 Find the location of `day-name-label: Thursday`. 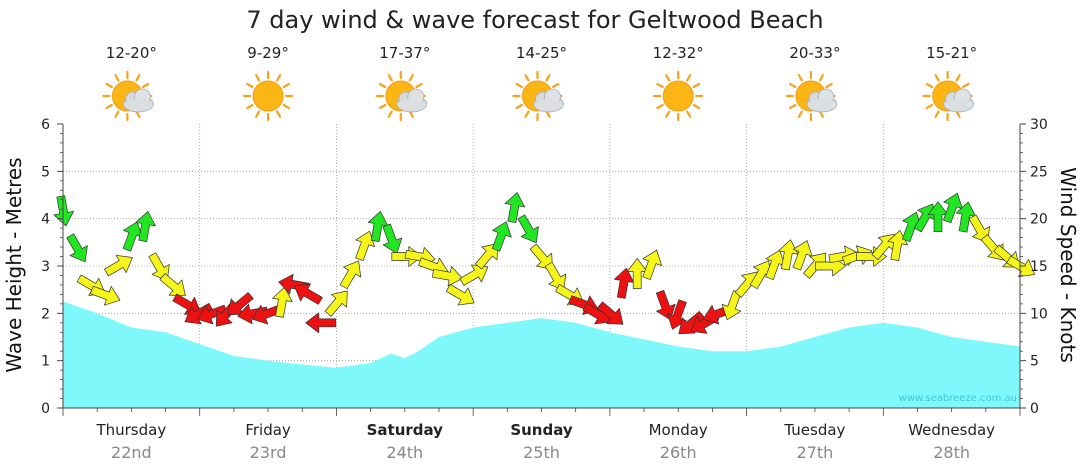

day-name-label: Thursday is located at coordinates (130, 430).